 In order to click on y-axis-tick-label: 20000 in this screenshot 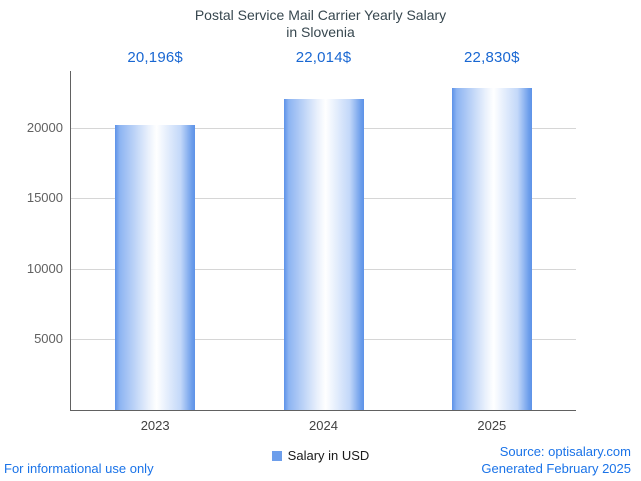, I will do `click(44, 127)`.